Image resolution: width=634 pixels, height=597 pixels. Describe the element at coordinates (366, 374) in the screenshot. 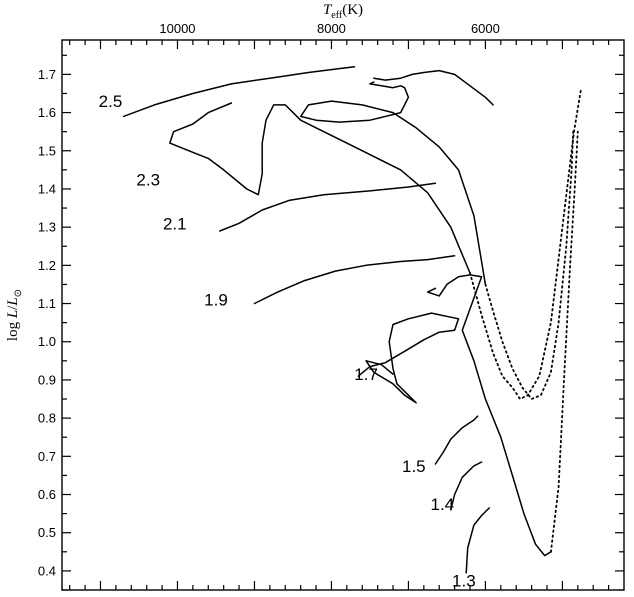

I see `mass-label-1-7: 1.7` at that location.